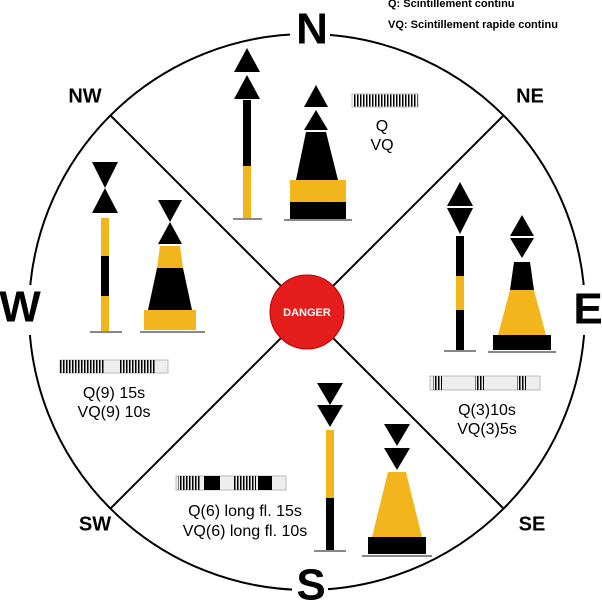  What do you see at coordinates (245, 531) in the screenshot?
I see `south-vq: VQ(6) long fl. 10s` at bounding box center [245, 531].